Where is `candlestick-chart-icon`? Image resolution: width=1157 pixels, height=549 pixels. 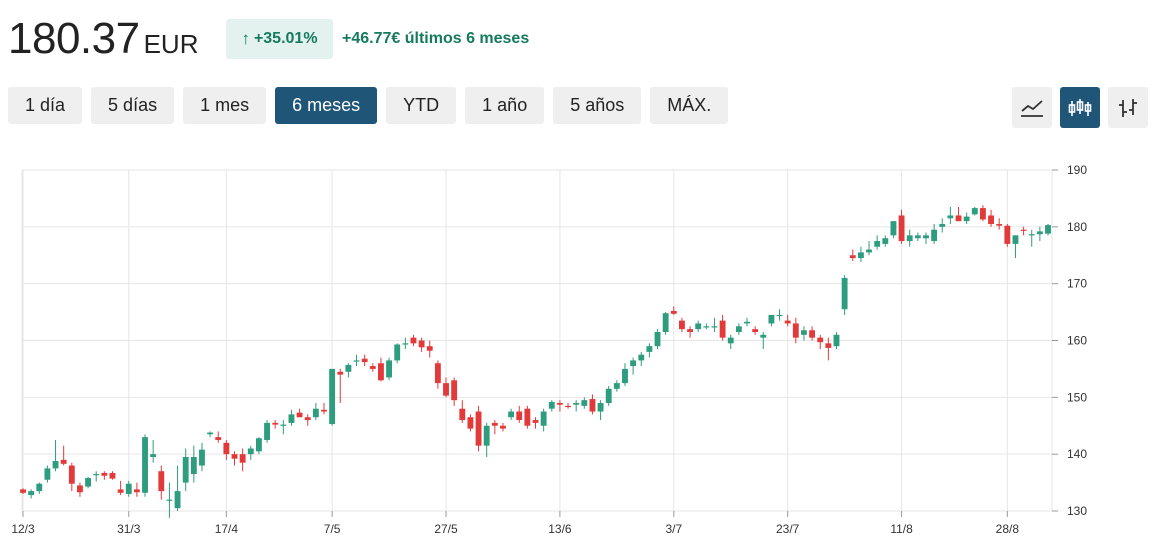 candlestick-chart-icon is located at coordinates (1080, 107).